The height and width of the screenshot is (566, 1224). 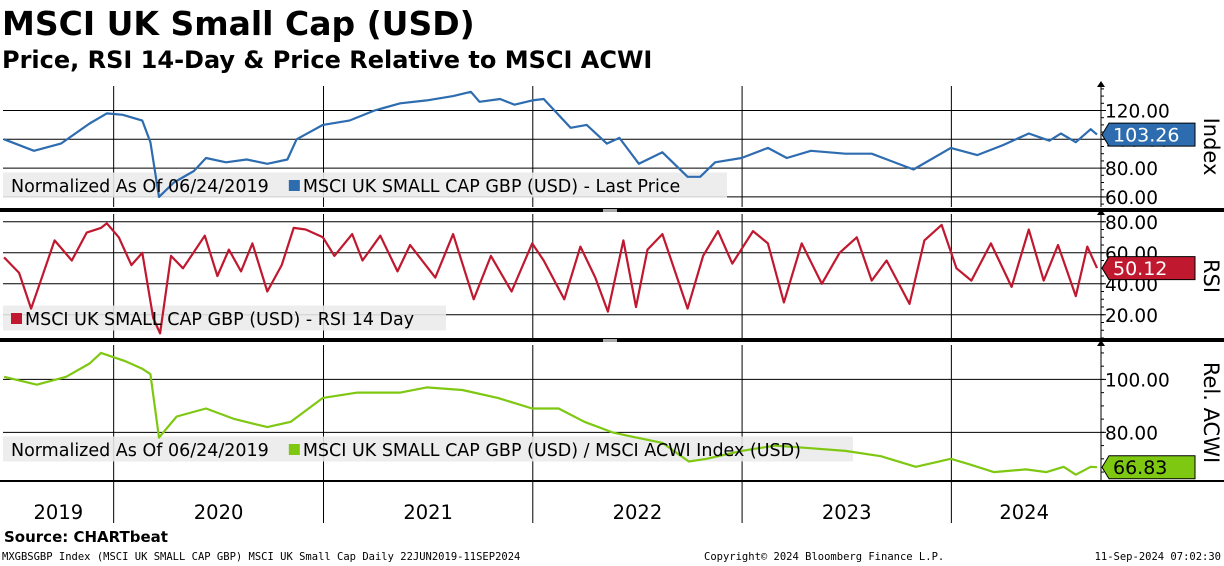 What do you see at coordinates (1140, 468) in the screenshot?
I see `rel-last-value: 66.83` at bounding box center [1140, 468].